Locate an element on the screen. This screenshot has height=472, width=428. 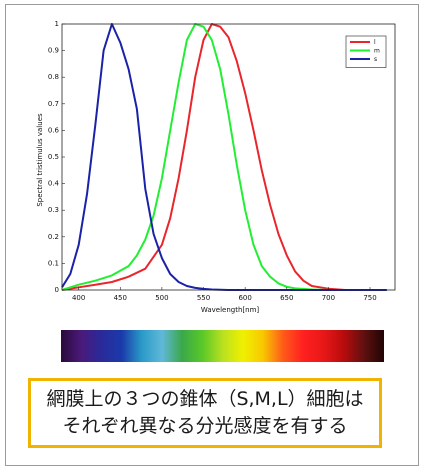
chart-legend: lms is located at coordinates (366, 51).